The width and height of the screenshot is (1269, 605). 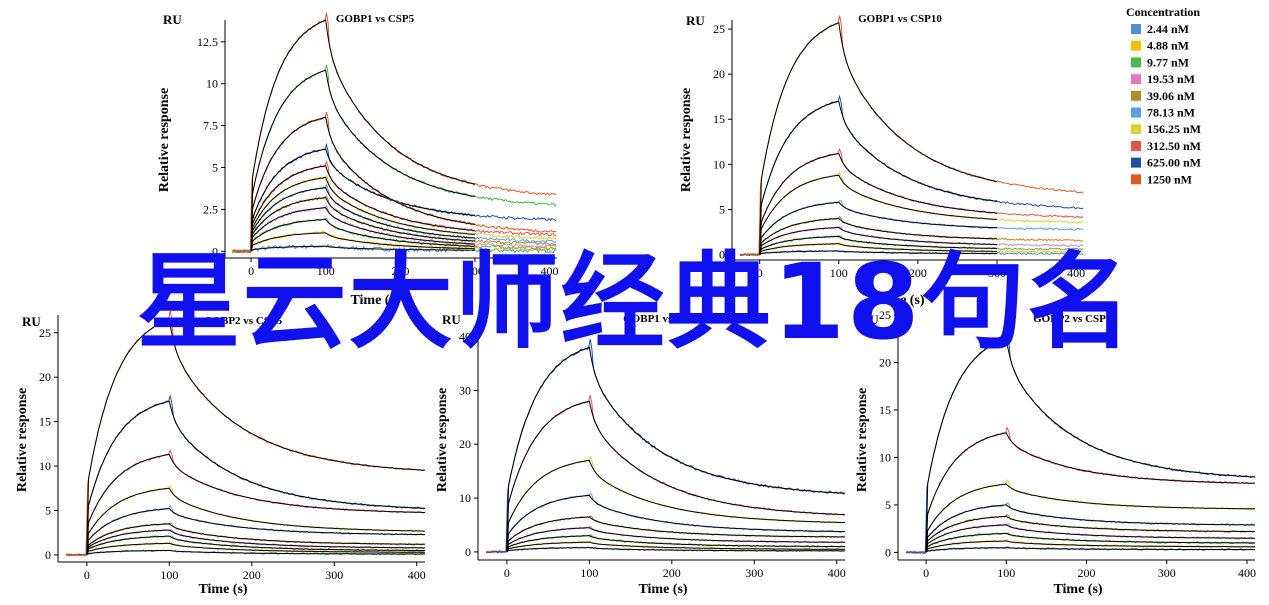 What do you see at coordinates (243, 321) in the screenshot?
I see `panel-title: GOBP2 vs CSP5` at bounding box center [243, 321].